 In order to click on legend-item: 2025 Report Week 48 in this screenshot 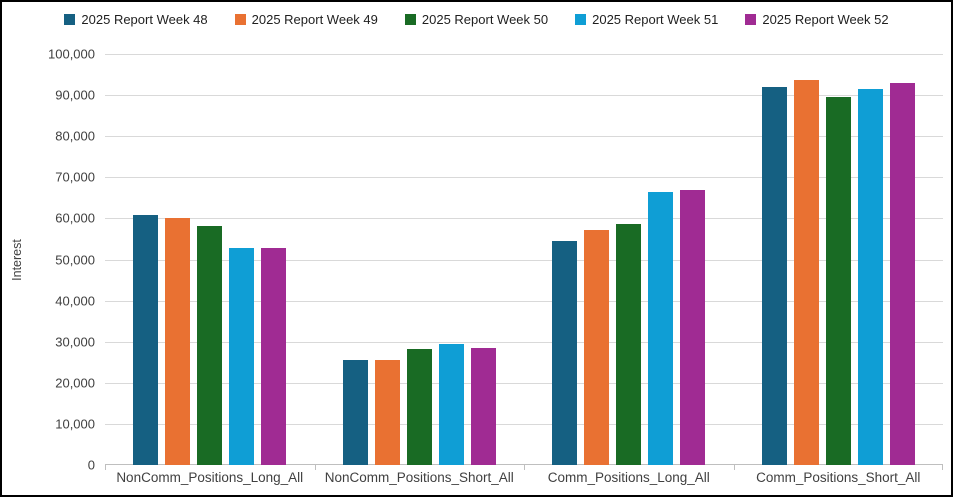, I will do `click(136, 19)`.